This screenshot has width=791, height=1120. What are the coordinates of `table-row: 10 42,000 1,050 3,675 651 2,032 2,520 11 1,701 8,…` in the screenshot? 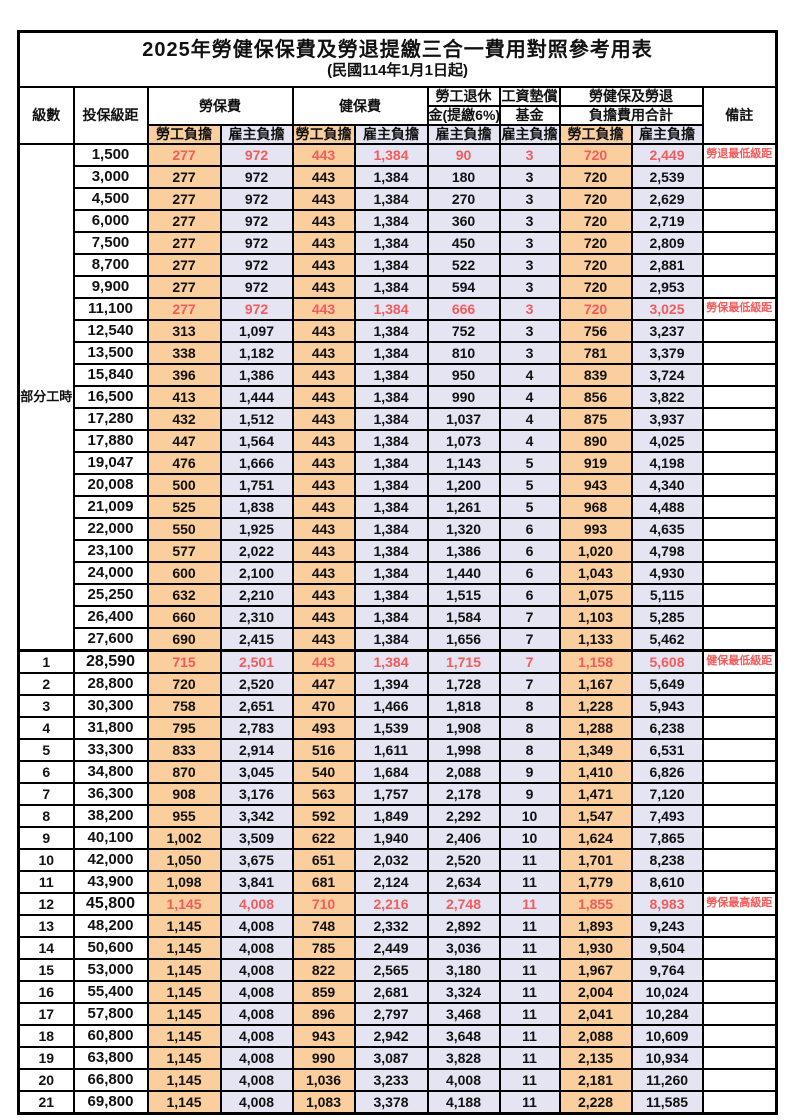 It's located at (397, 860).